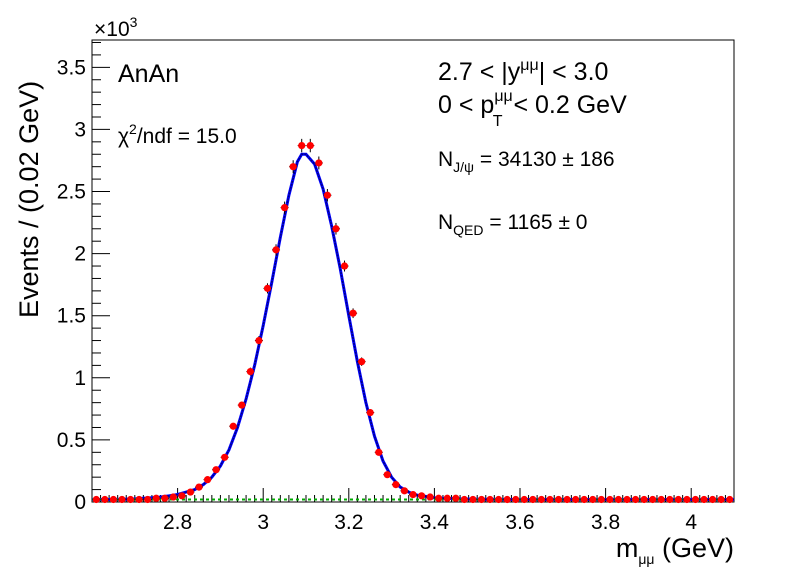 The width and height of the screenshot is (798, 576). I want to click on x-tick-label: 3.6, so click(519, 522).